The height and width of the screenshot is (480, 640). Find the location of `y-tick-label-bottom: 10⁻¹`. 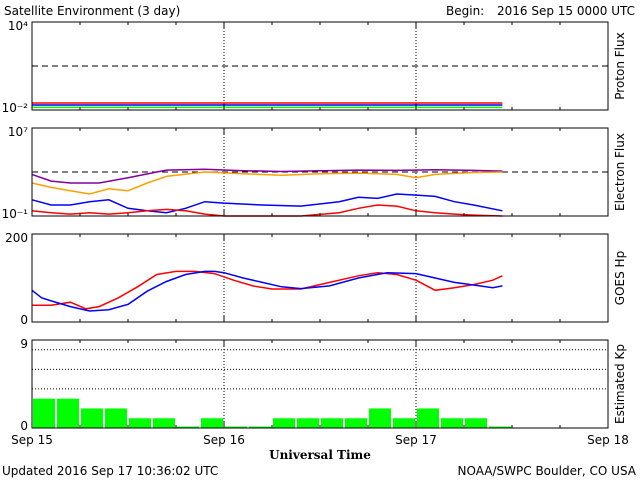

y-tick-label-bottom: 10⁻¹ is located at coordinates (15, 214).